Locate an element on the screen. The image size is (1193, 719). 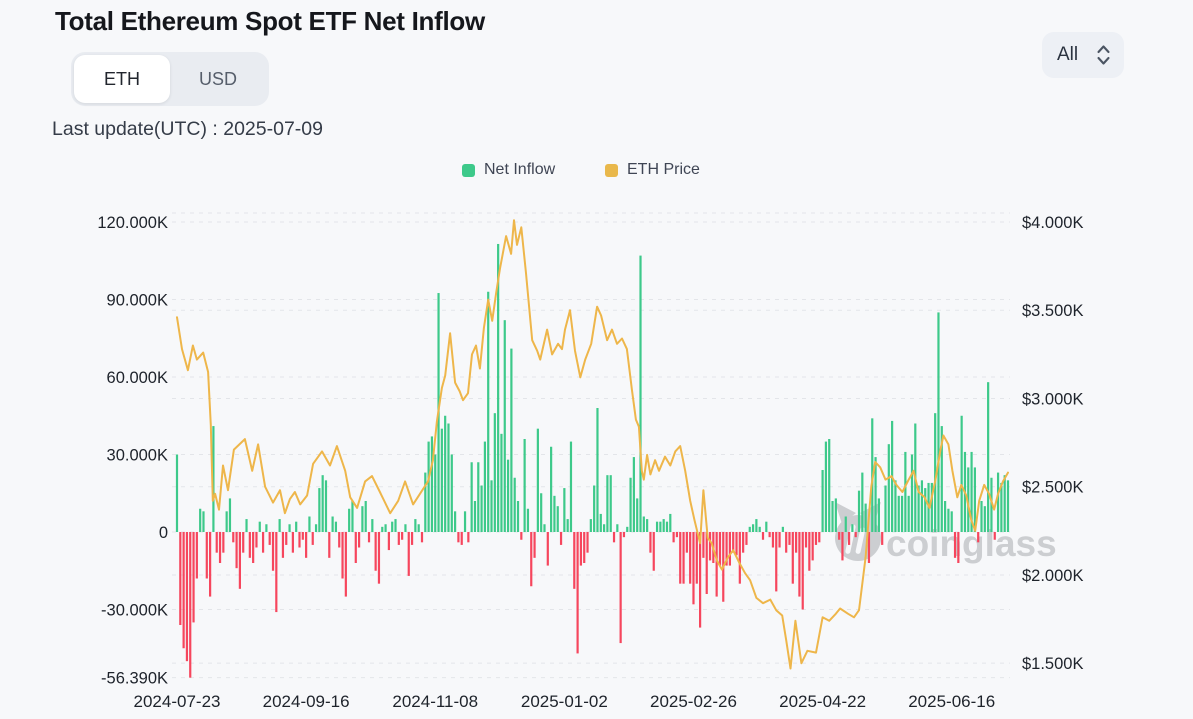
svg-text: $3.000K is located at coordinates (1052, 399).